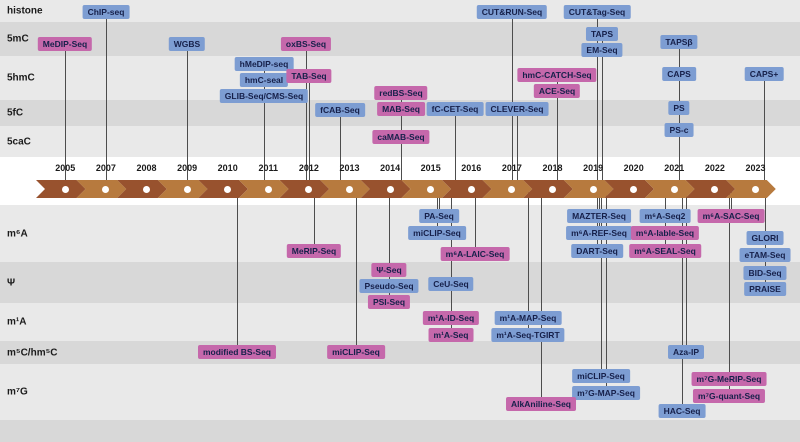  I want to click on method-modified BS-Seq: modified BS-Seq, so click(237, 352).